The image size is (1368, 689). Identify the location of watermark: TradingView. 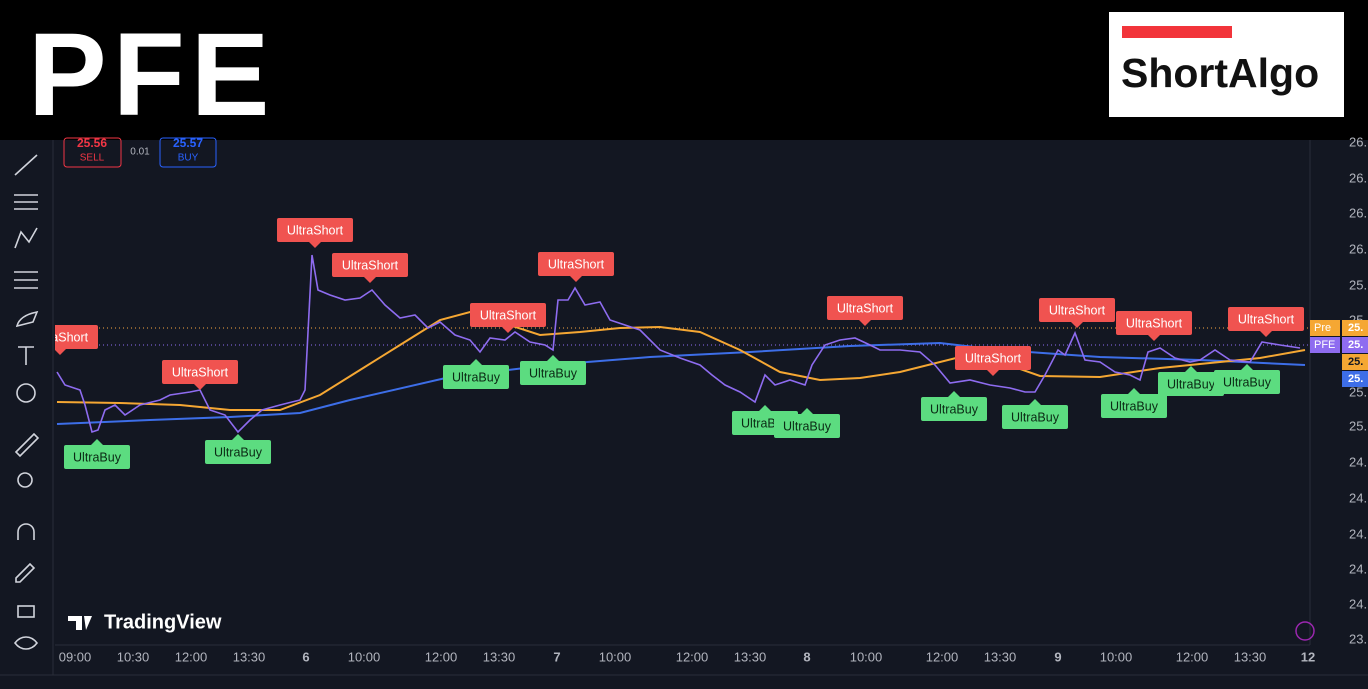
(163, 622).